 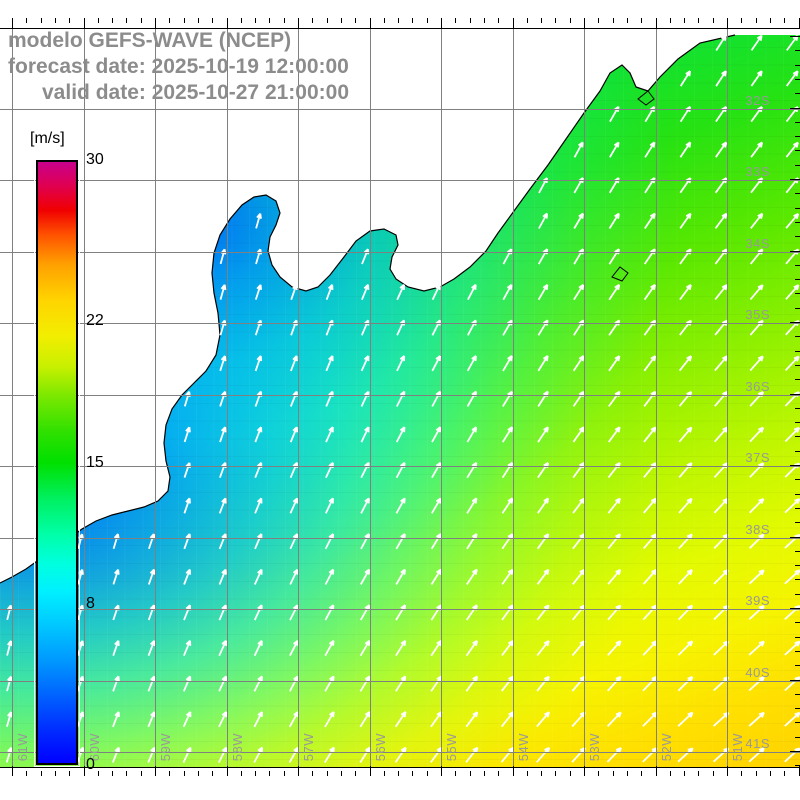 What do you see at coordinates (90, 764) in the screenshot?
I see `colorbar-tick-label: 0` at bounding box center [90, 764].